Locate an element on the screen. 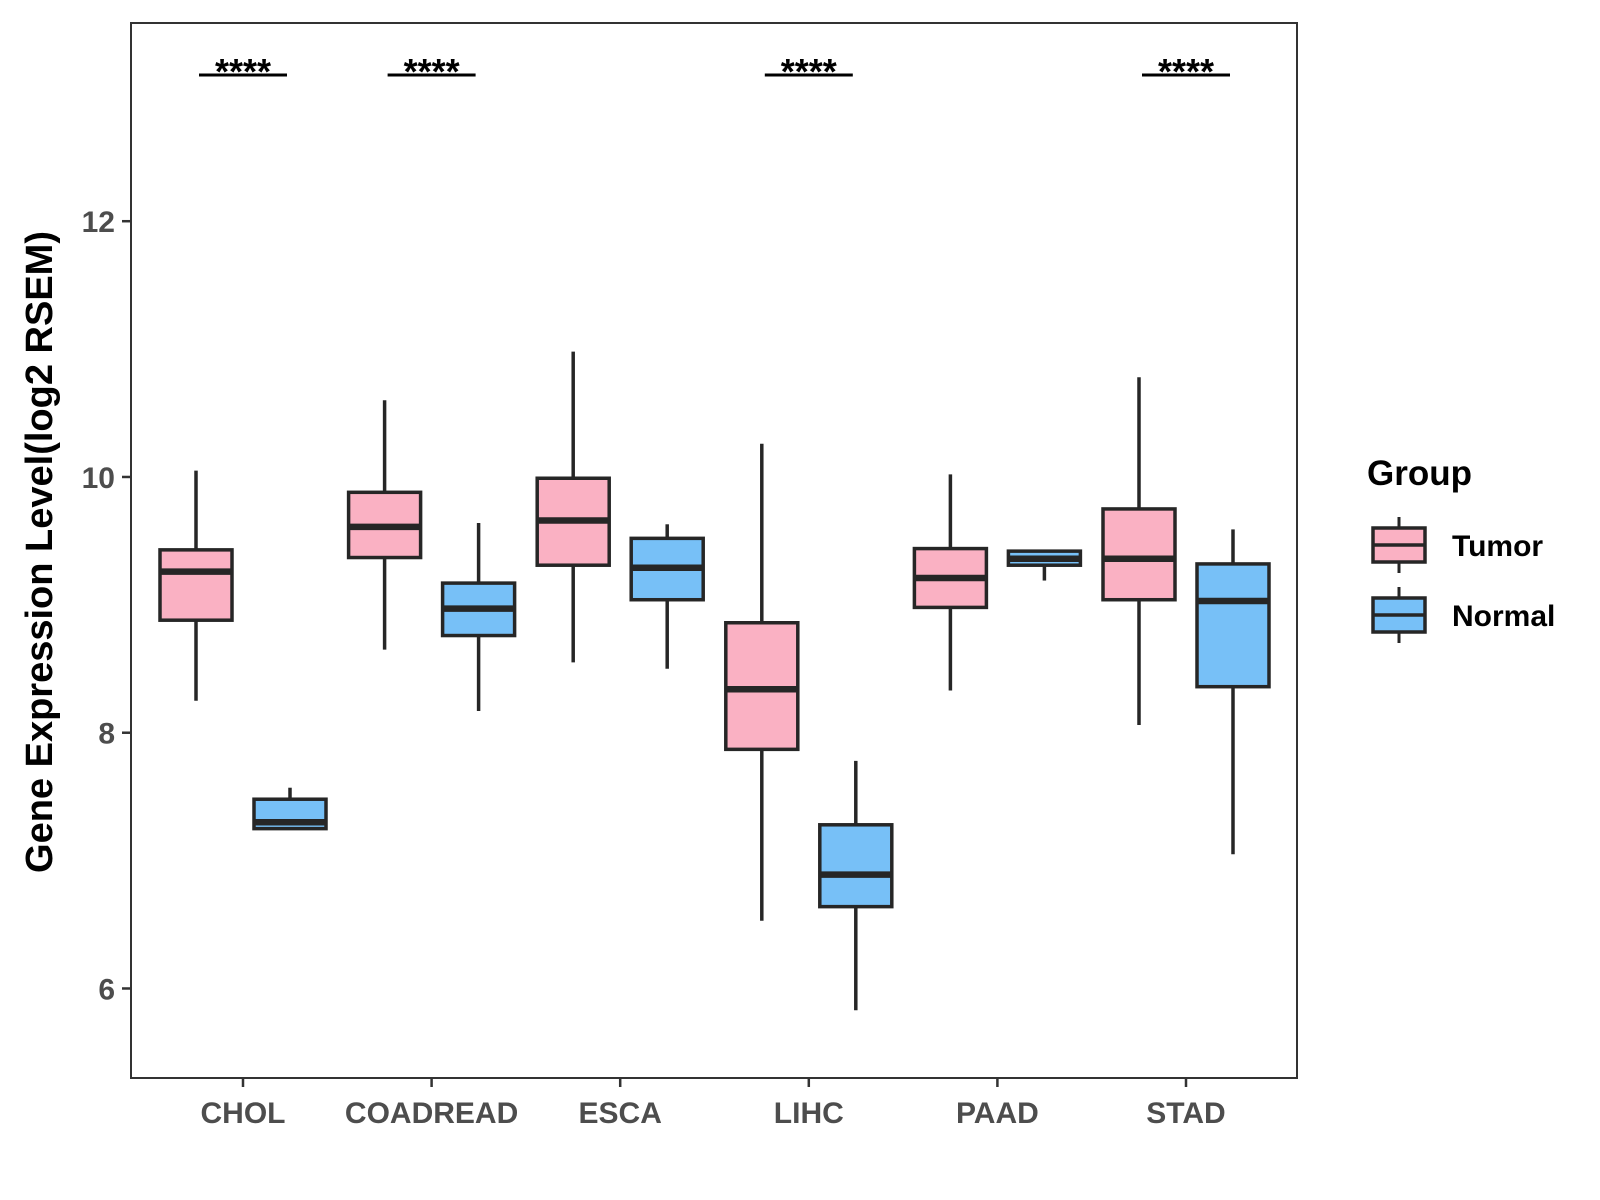  x-tick-label: PAAD is located at coordinates (997, 1113).